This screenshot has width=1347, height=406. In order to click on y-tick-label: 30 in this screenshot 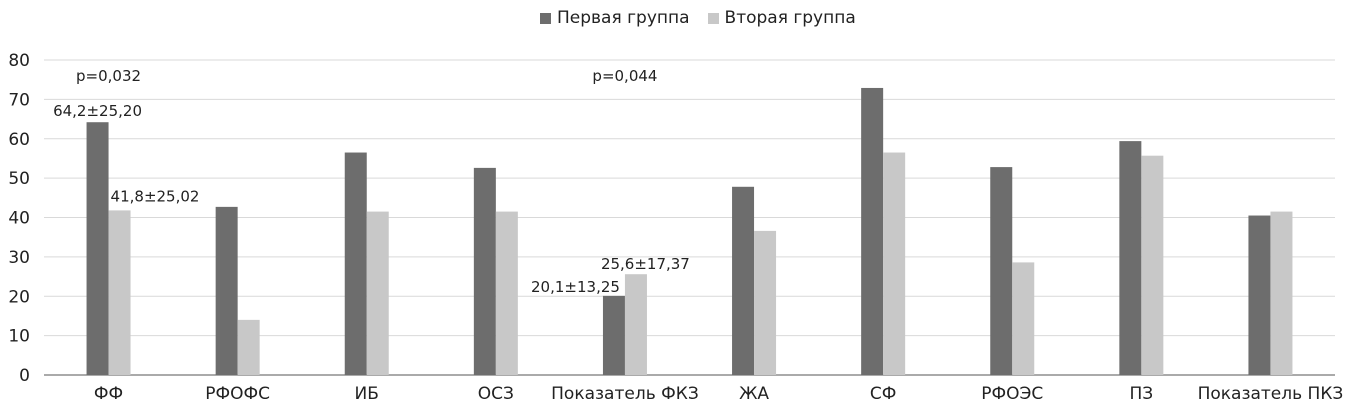, I will do `click(19, 258)`.